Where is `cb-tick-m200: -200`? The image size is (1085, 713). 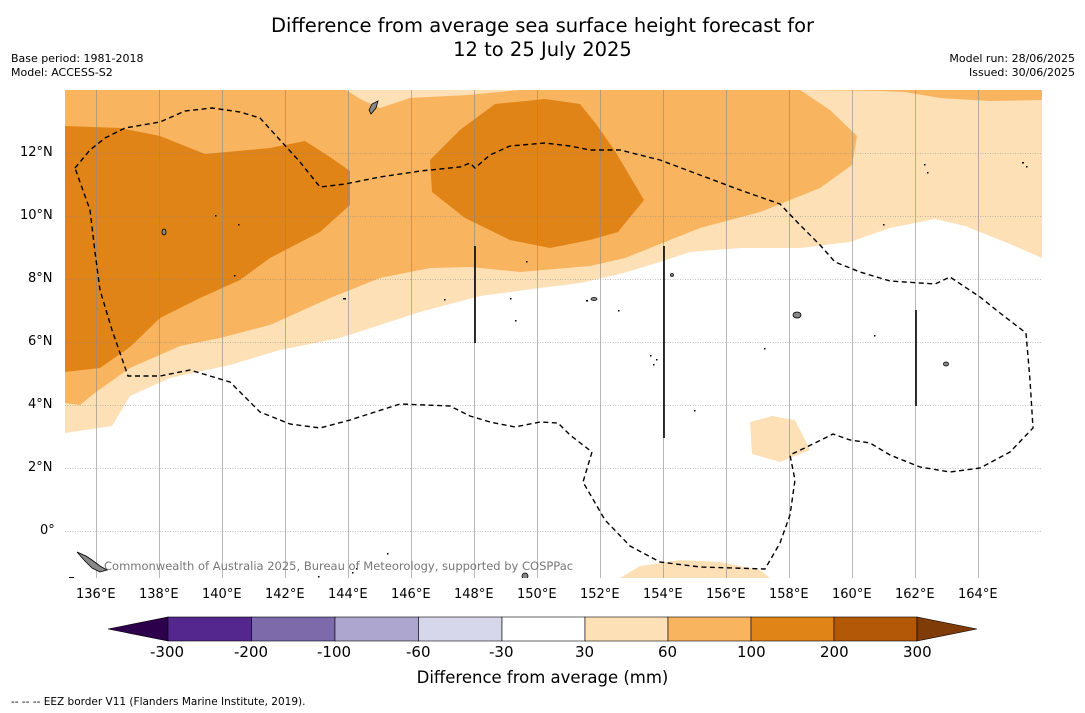
cb-tick-m200: -200 is located at coordinates (251, 652).